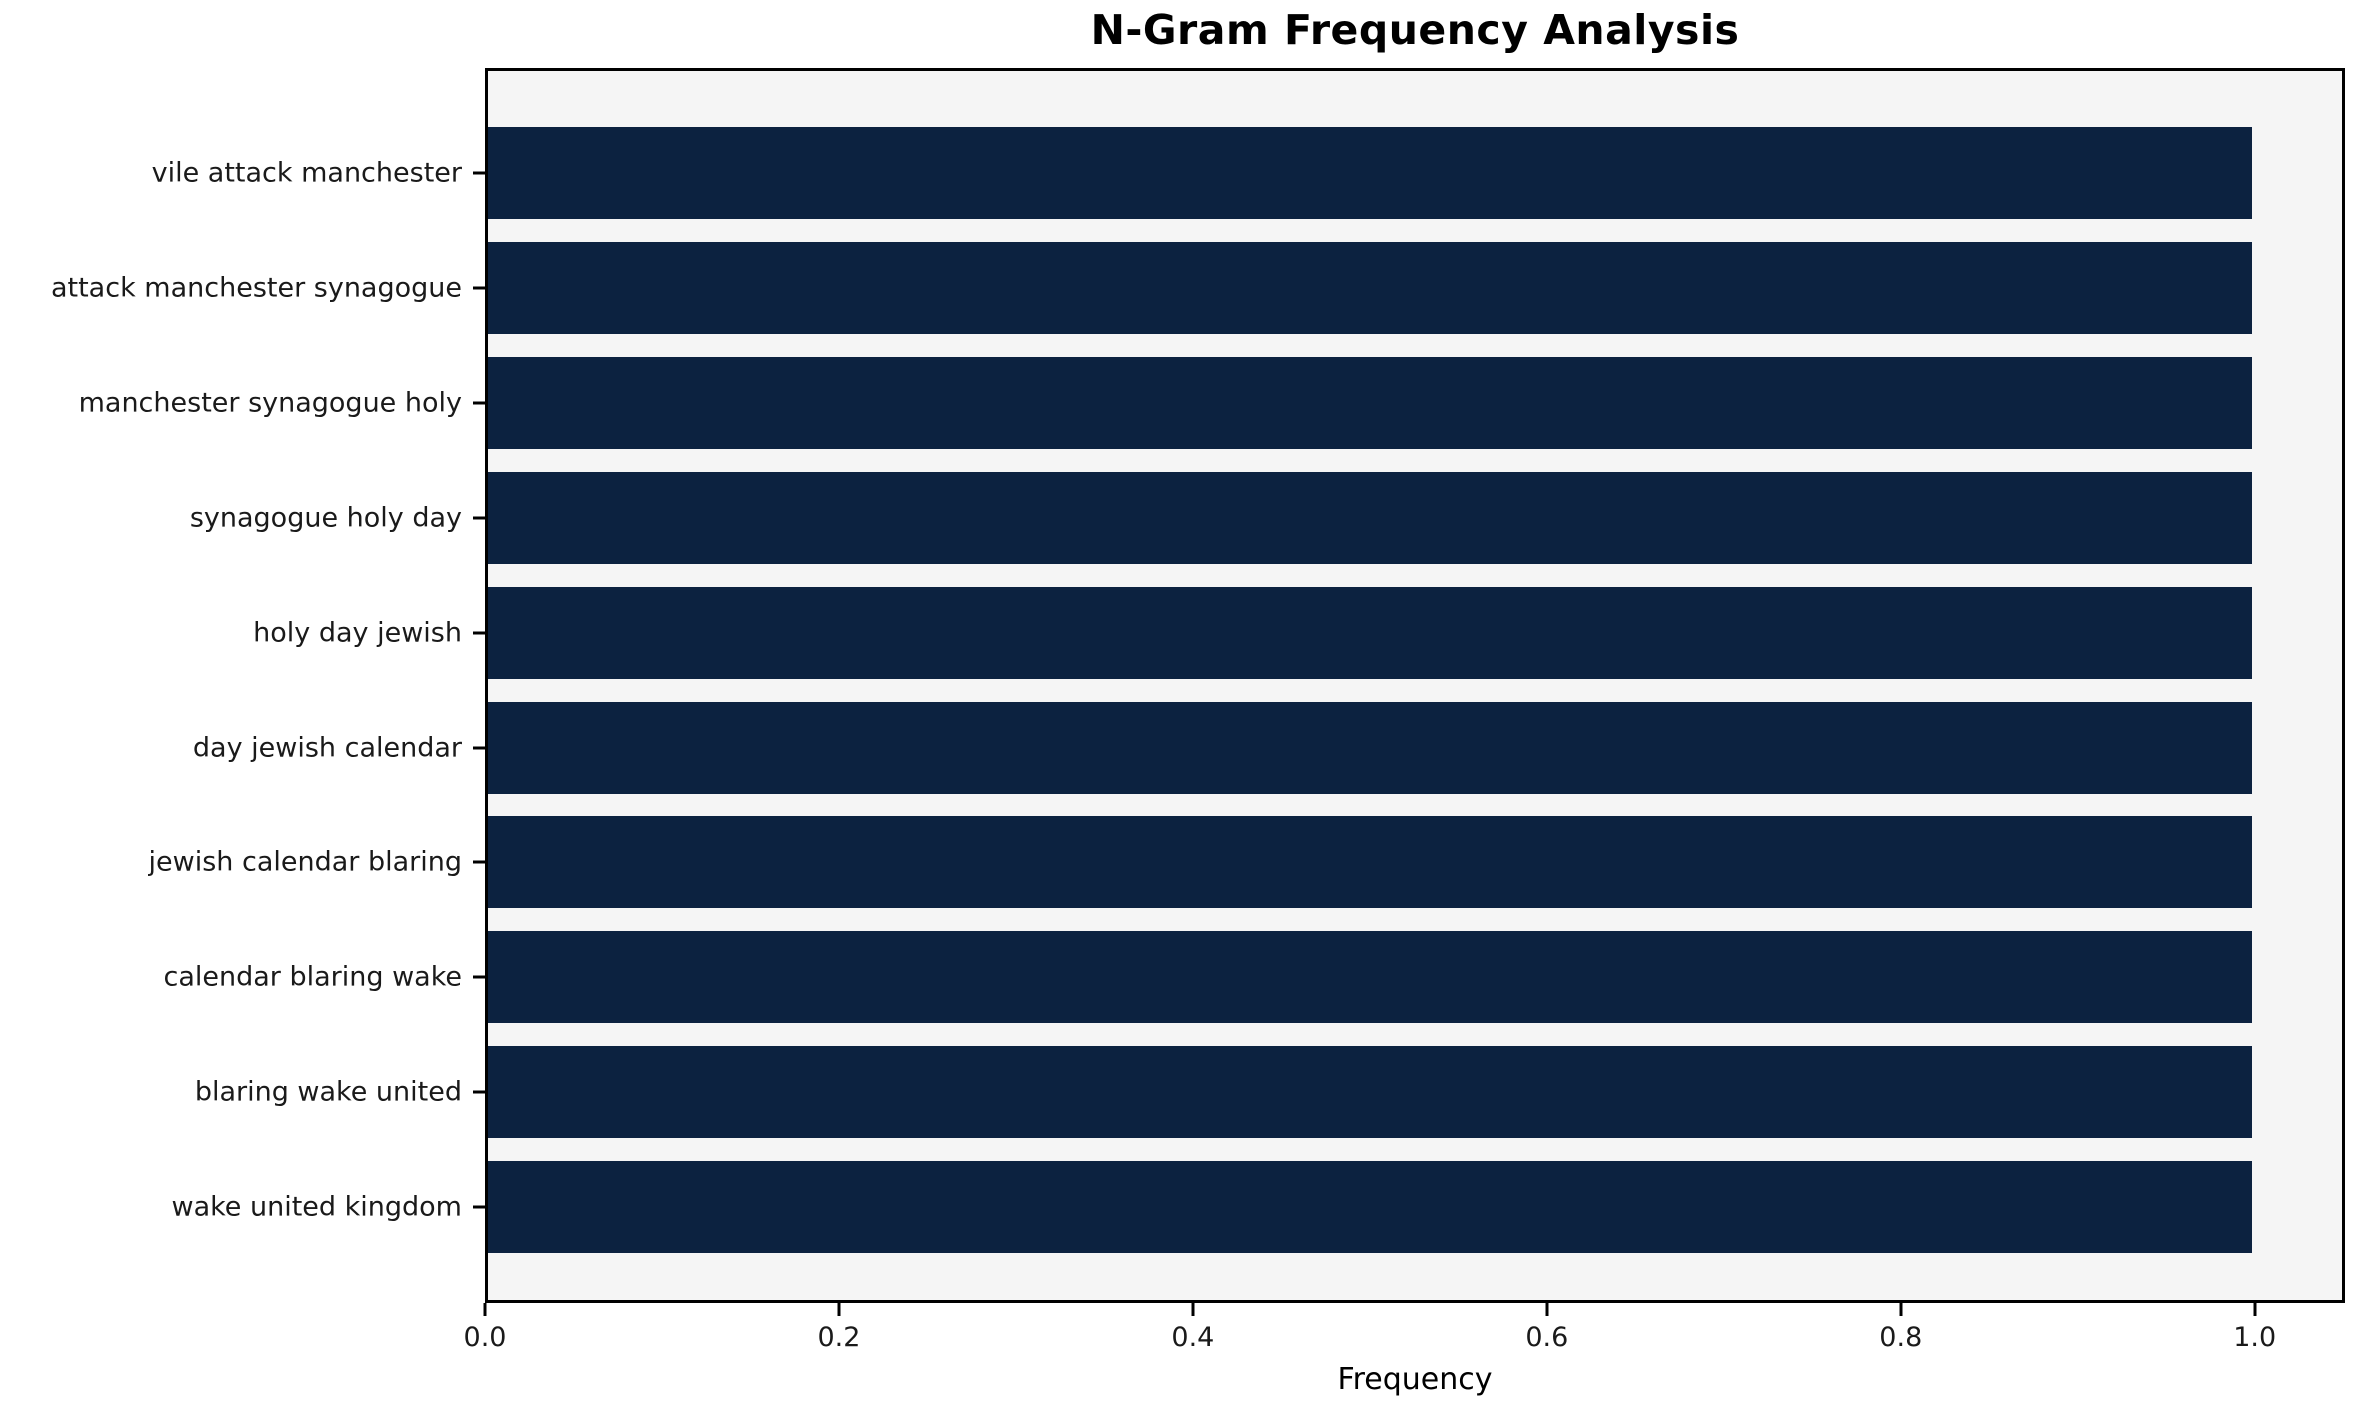 The image size is (2364, 1414). Describe the element at coordinates (312, 977) in the screenshot. I see `y-tick-label: calendar blaring wake` at that location.